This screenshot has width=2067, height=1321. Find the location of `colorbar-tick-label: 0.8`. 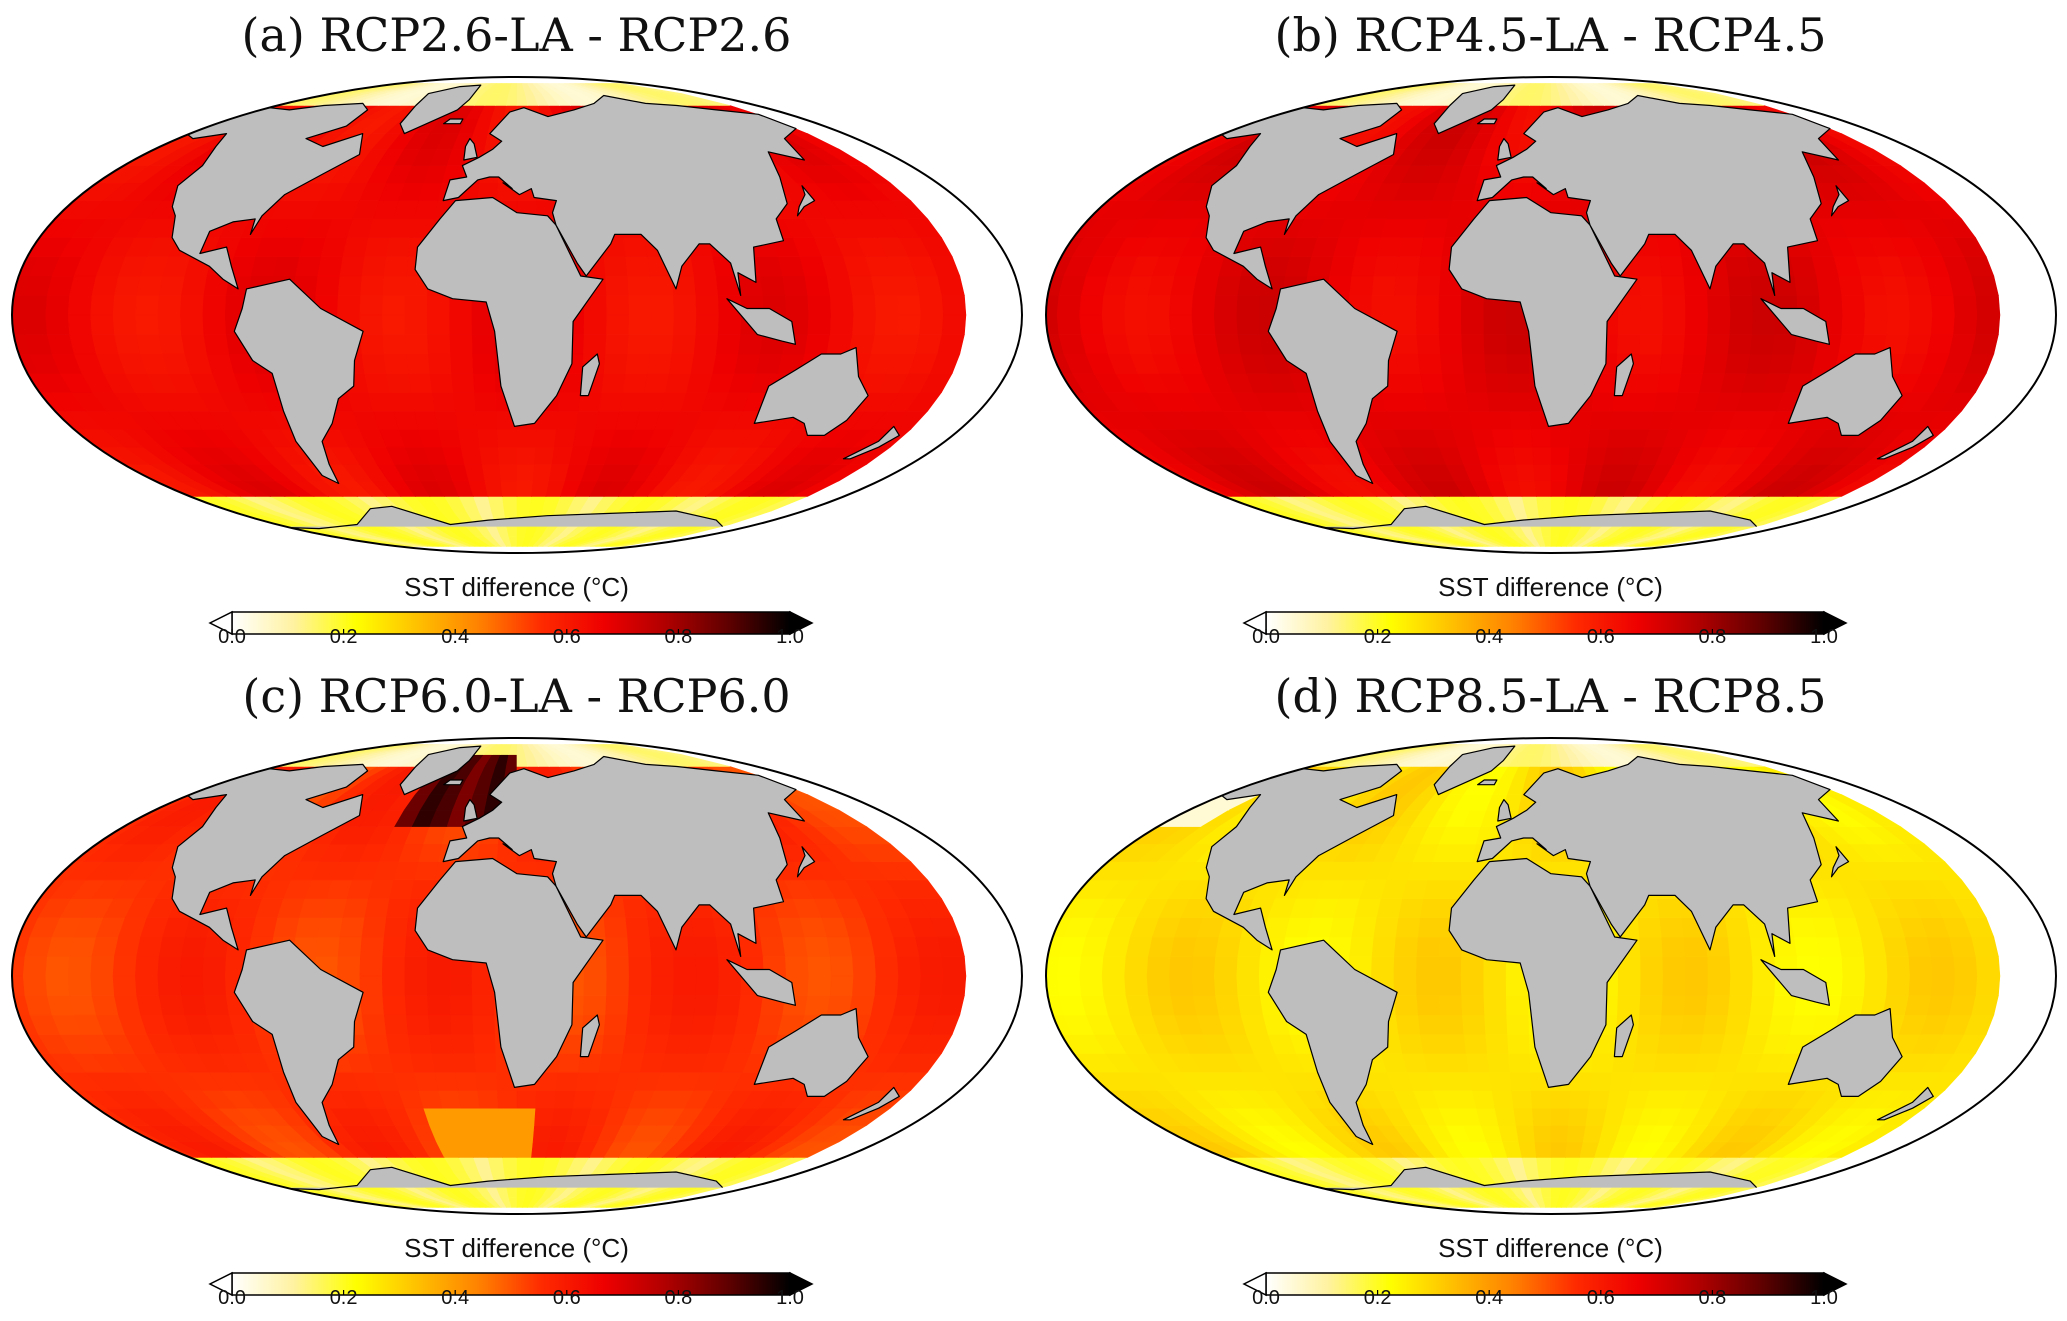

colorbar-tick-label: 0.8 is located at coordinates (678, 1298).